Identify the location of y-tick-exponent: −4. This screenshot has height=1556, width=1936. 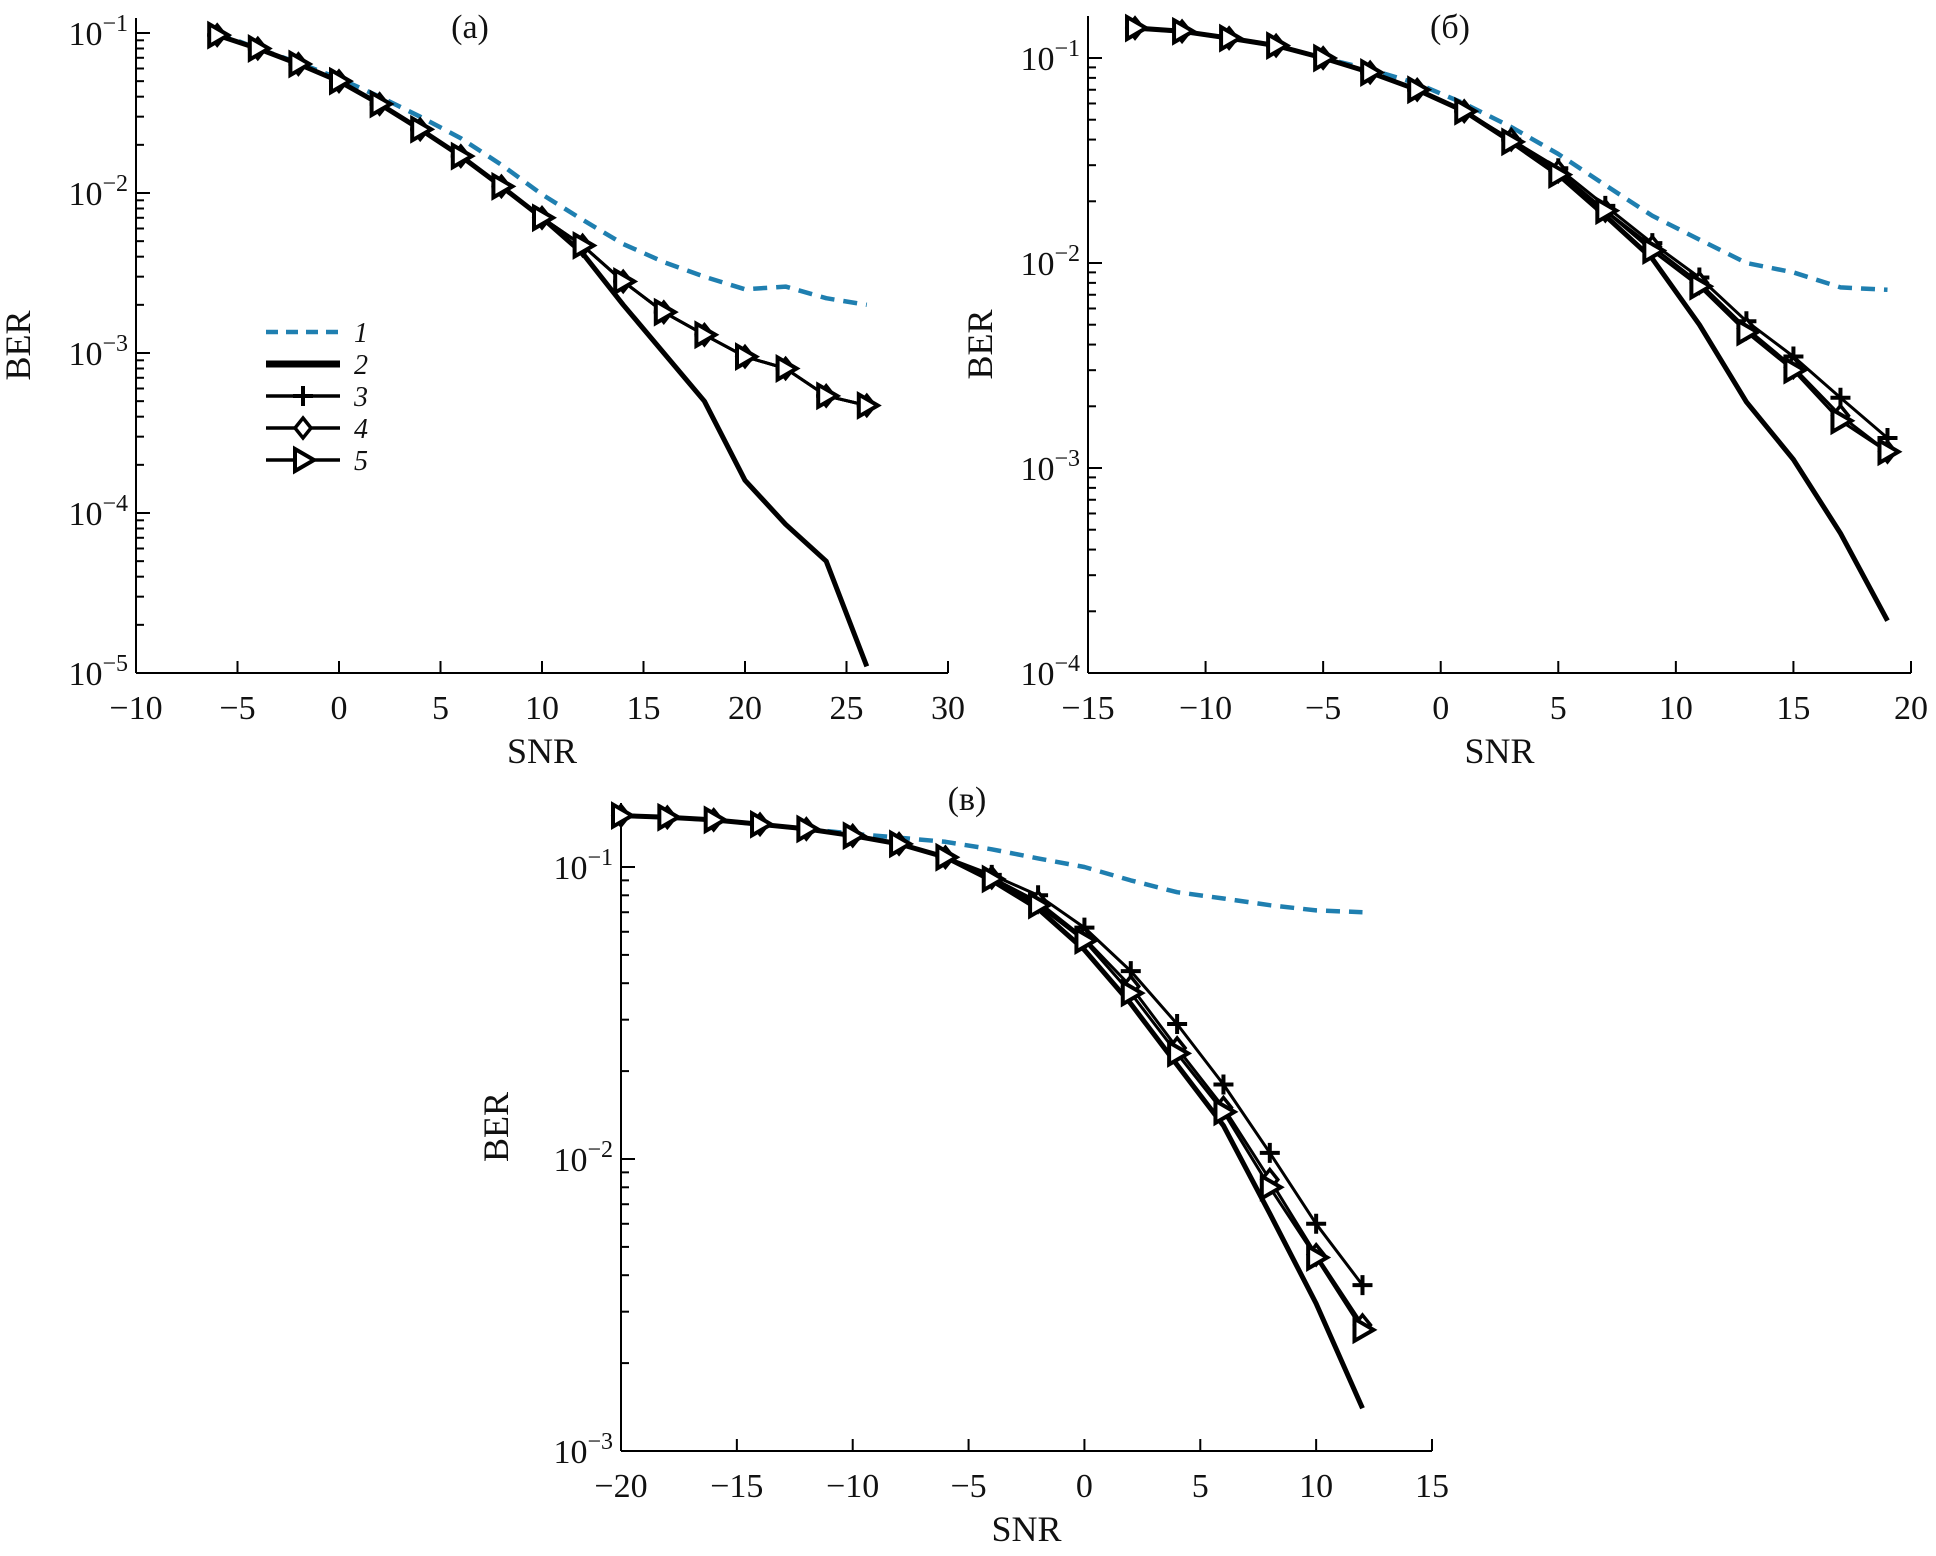
(1067, 664).